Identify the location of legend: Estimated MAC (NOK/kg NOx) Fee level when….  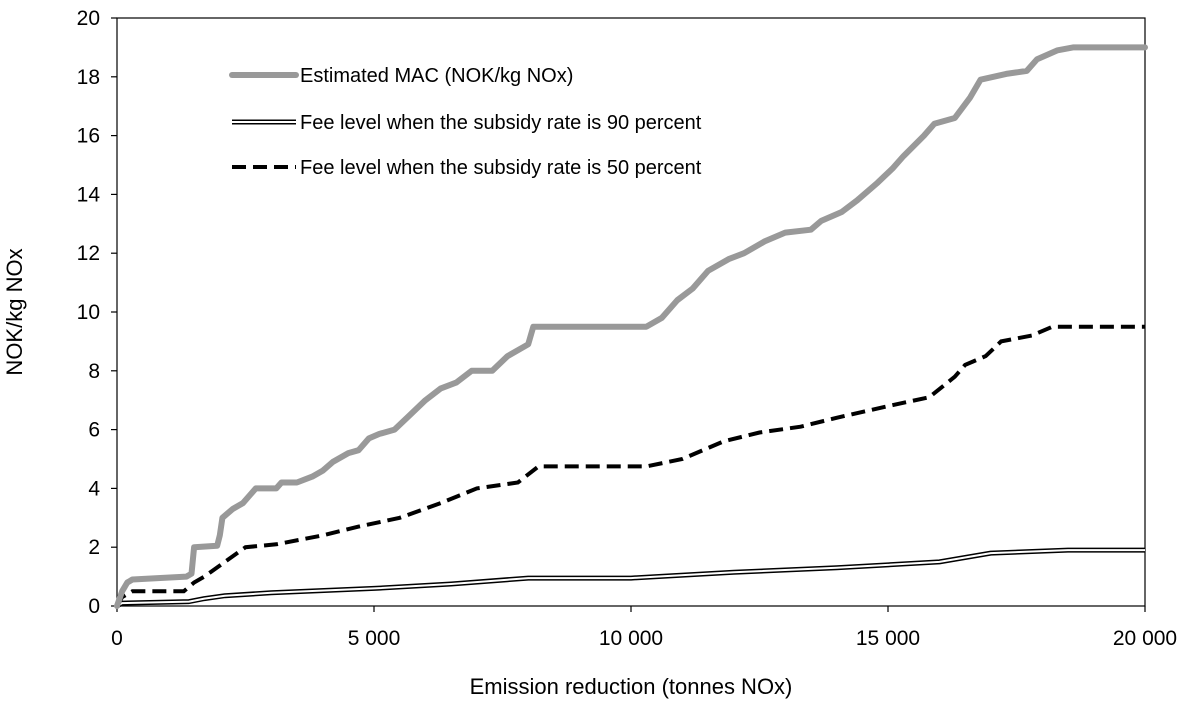
(465, 122).